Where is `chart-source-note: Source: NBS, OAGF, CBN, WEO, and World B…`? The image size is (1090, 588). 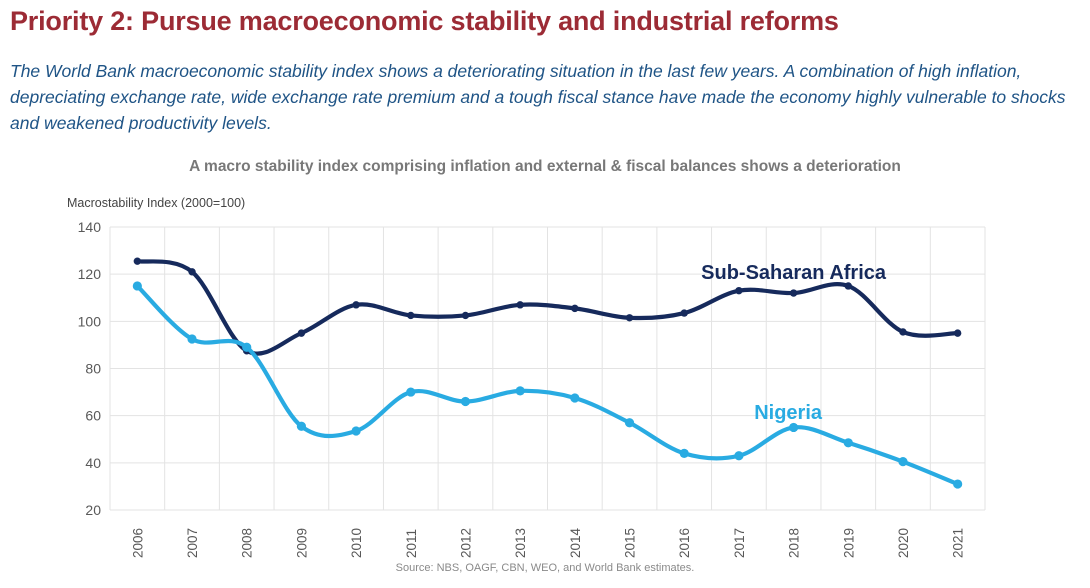
chart-source-note: Source: NBS, OAGF, CBN, WEO, and World B… is located at coordinates (545, 568).